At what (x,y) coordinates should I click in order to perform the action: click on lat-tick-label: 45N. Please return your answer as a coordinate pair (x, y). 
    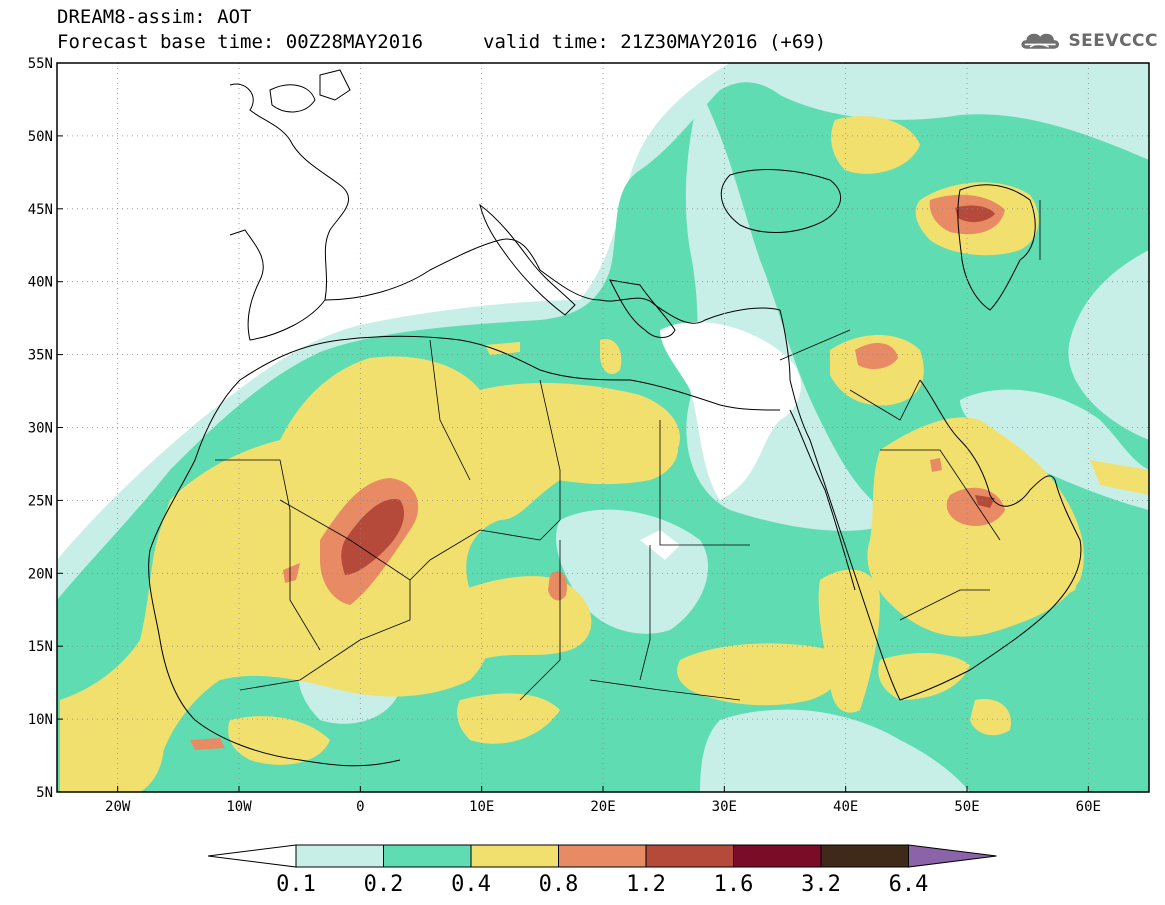
    Looking at the image, I should click on (40, 210).